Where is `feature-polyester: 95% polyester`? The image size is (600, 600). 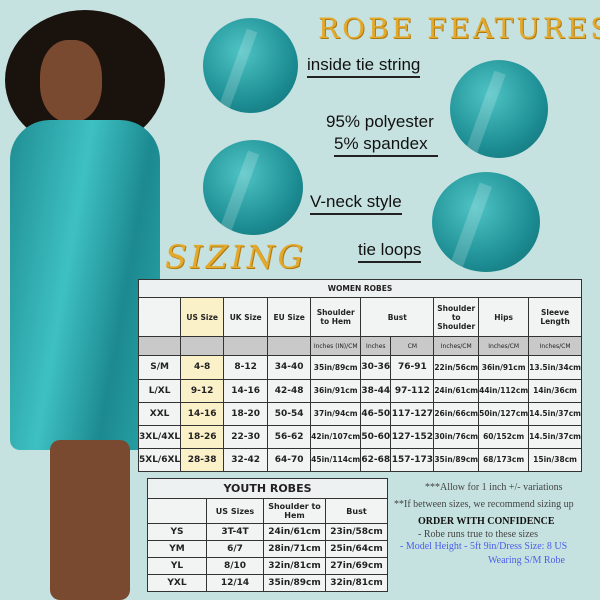 feature-polyester: 95% polyester is located at coordinates (380, 121).